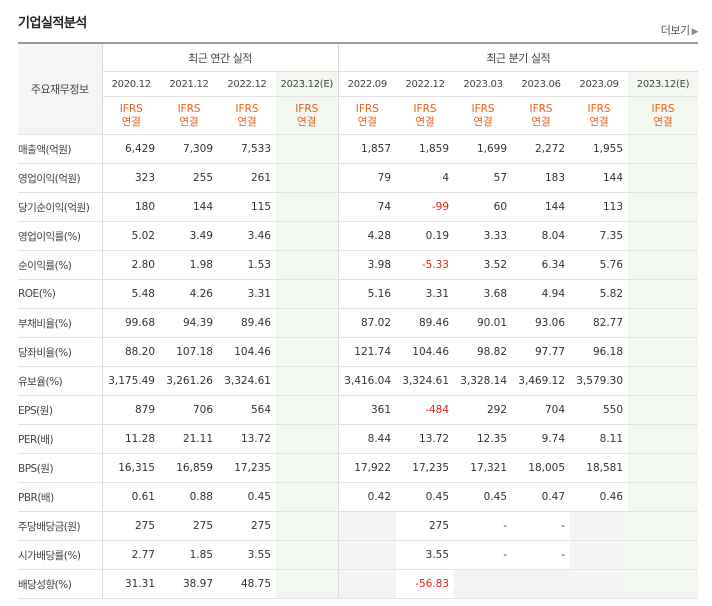 The height and width of the screenshot is (606, 712). I want to click on data-cell: 0.45, so click(425, 497).